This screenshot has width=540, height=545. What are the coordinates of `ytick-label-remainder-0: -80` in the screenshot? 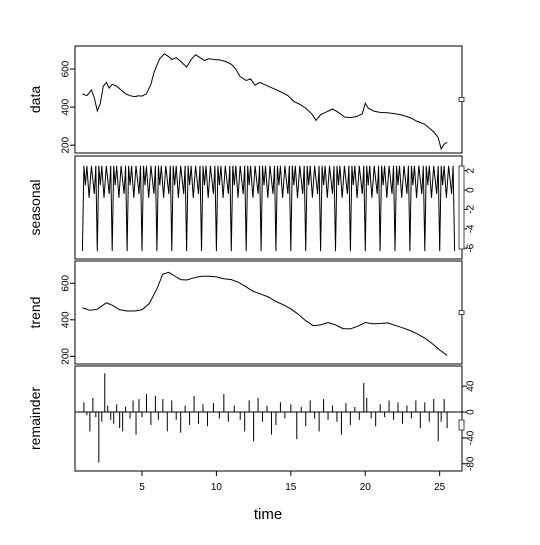 It's located at (471, 463).